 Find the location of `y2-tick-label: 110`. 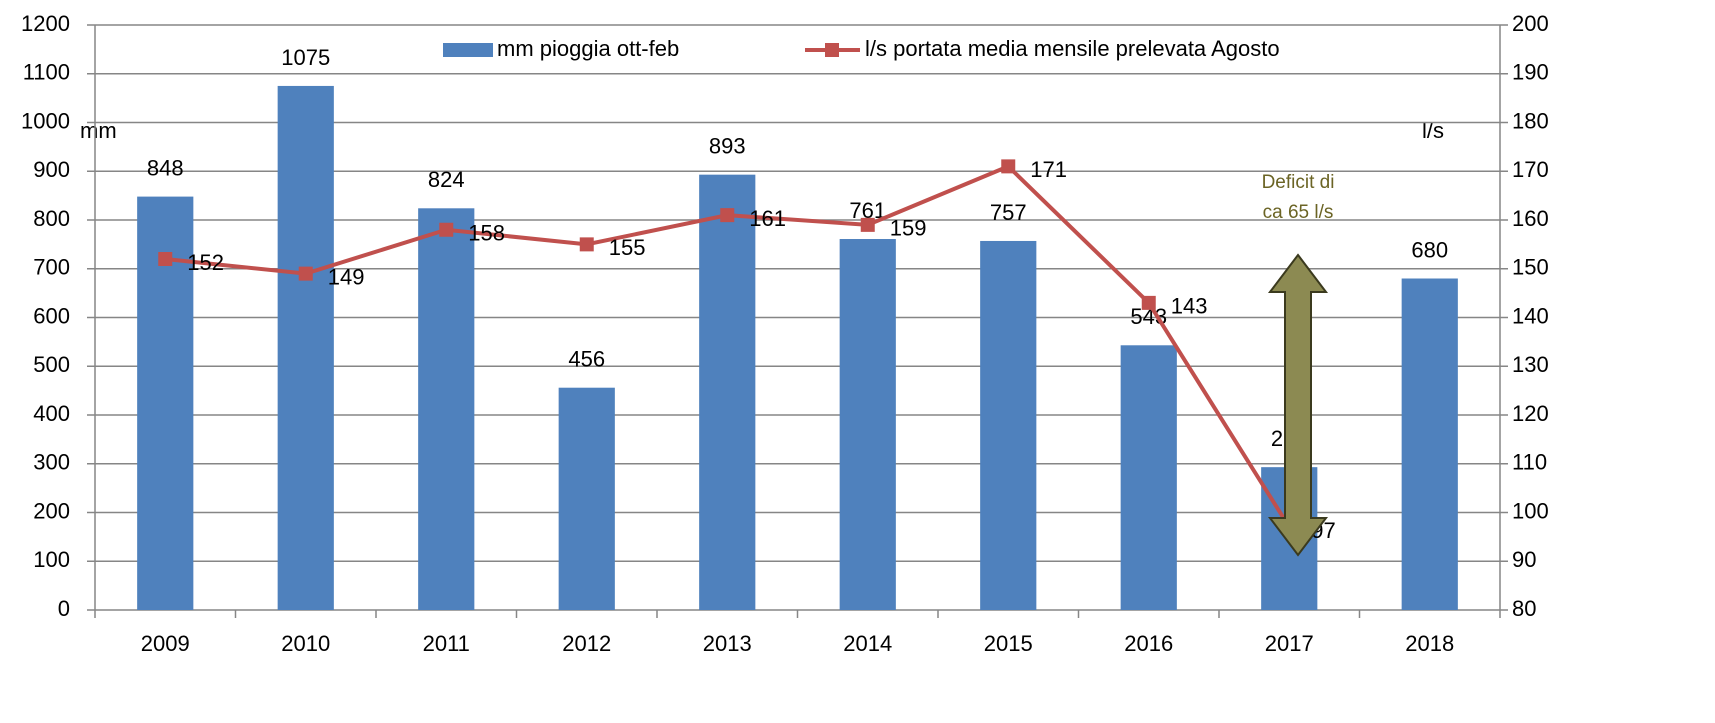

y2-tick-label: 110 is located at coordinates (1529, 462).